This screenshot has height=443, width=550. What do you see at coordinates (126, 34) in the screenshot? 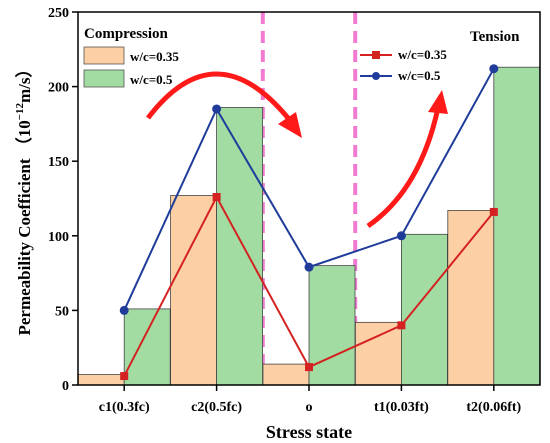
I see `compression-label: Compression` at bounding box center [126, 34].